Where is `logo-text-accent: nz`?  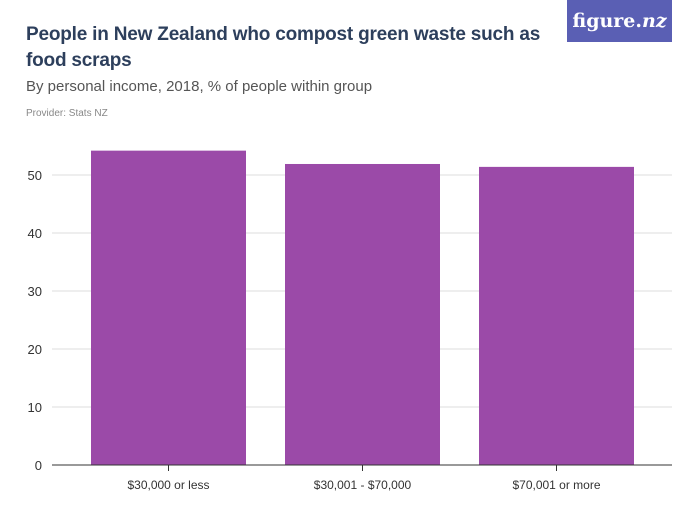
logo-text-accent: nz is located at coordinates (654, 21).